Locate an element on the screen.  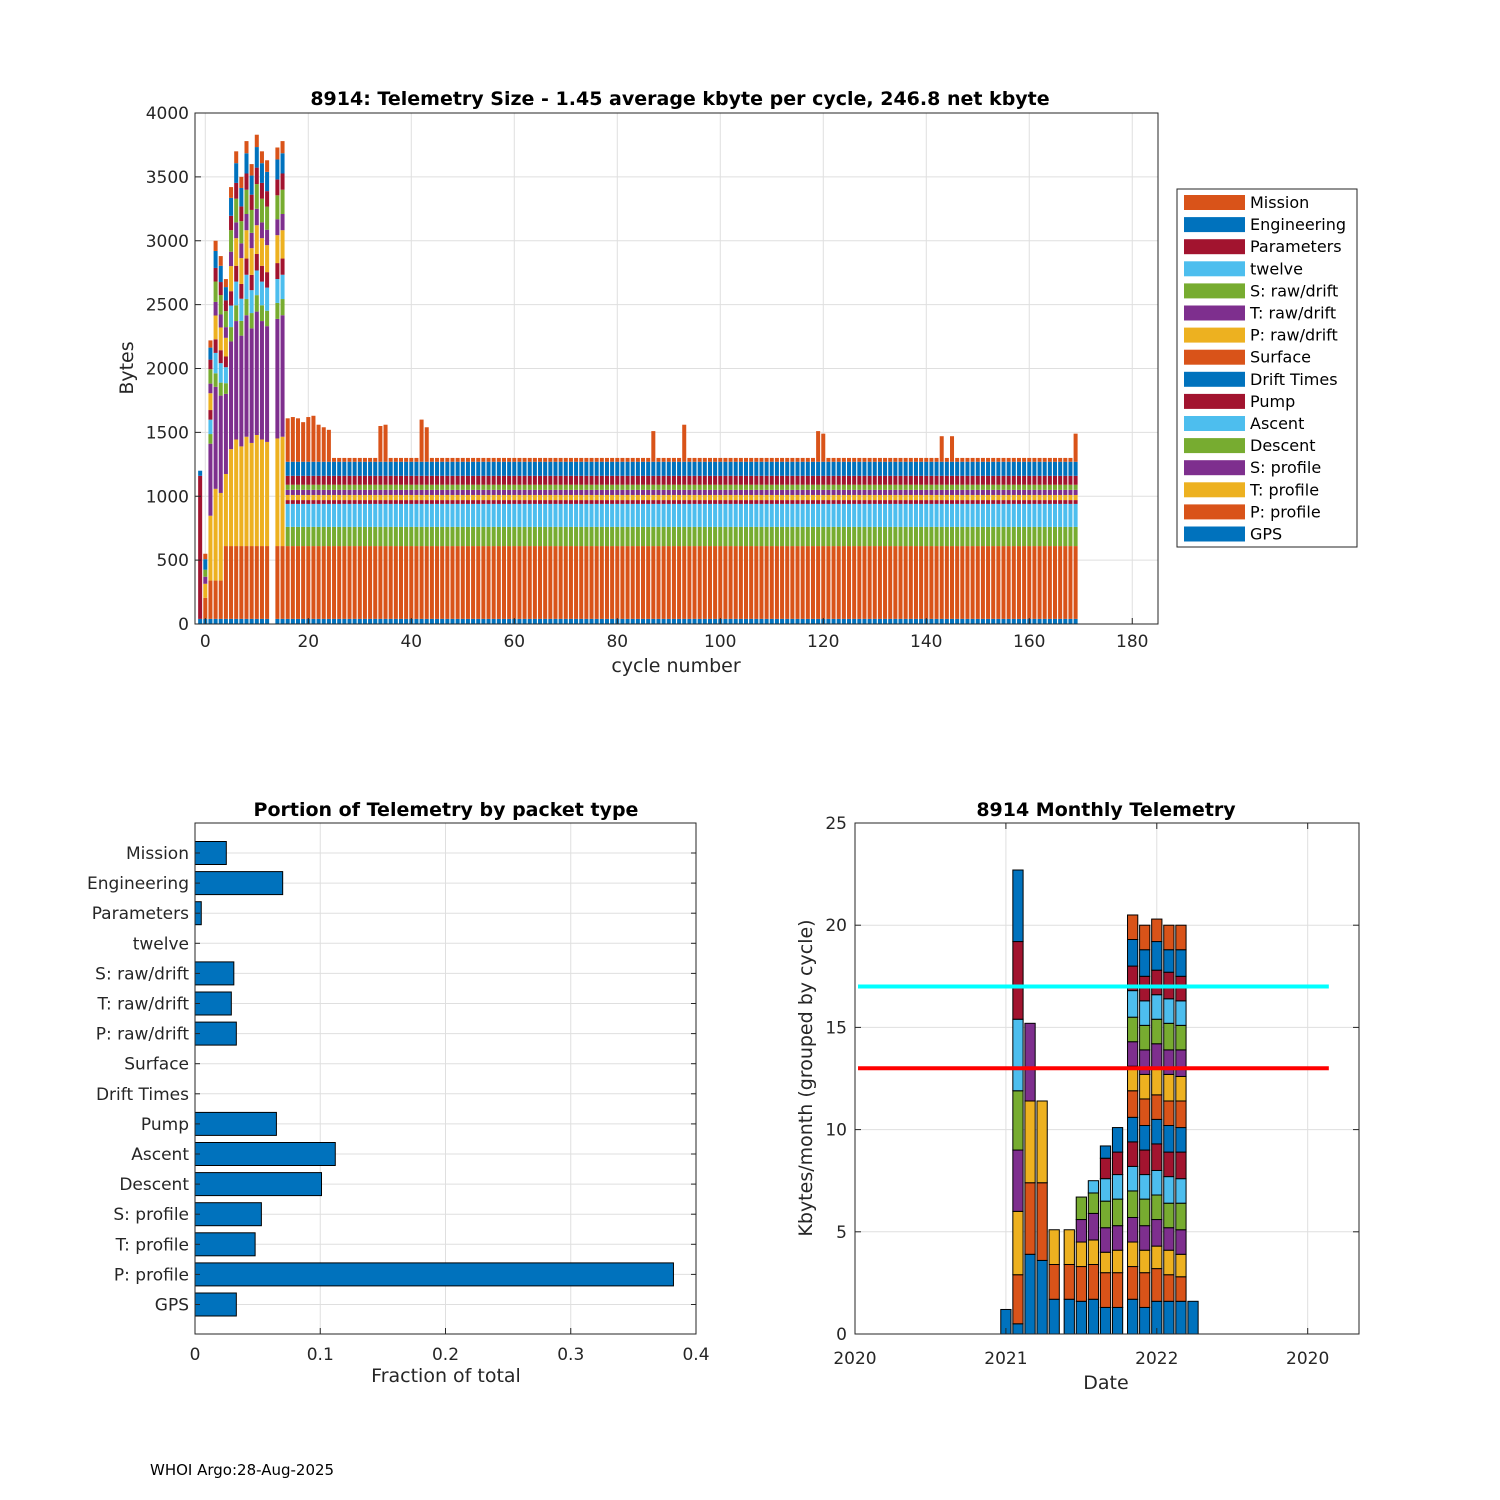
x-tick-label: 120 is located at coordinates (823, 642).